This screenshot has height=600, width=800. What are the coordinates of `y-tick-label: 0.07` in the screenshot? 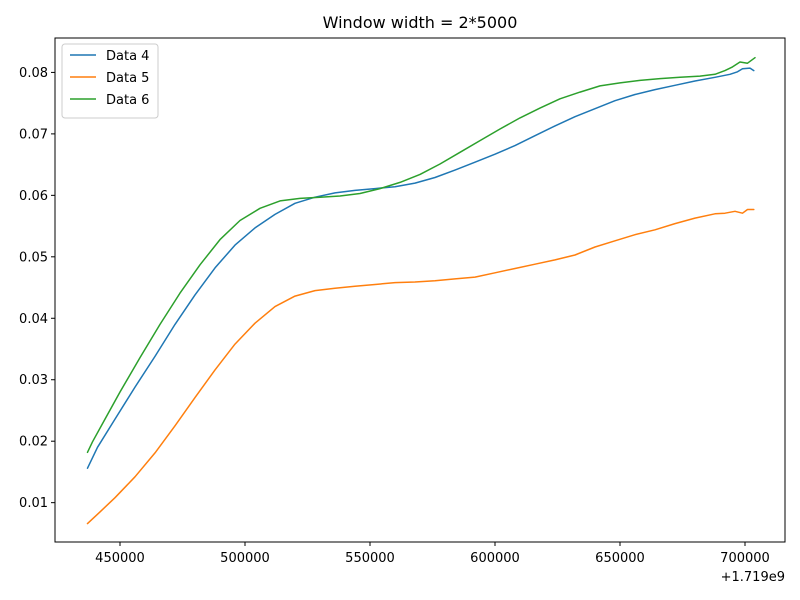 It's located at (33, 134).